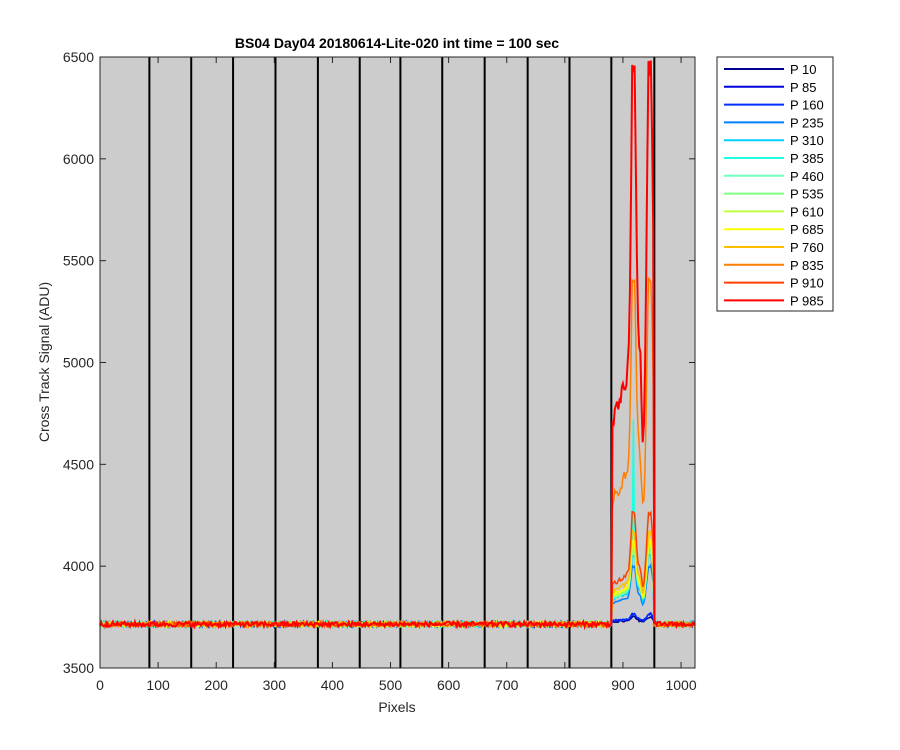 The width and height of the screenshot is (900, 750). I want to click on legend-entry-0: P 10, so click(803, 69).